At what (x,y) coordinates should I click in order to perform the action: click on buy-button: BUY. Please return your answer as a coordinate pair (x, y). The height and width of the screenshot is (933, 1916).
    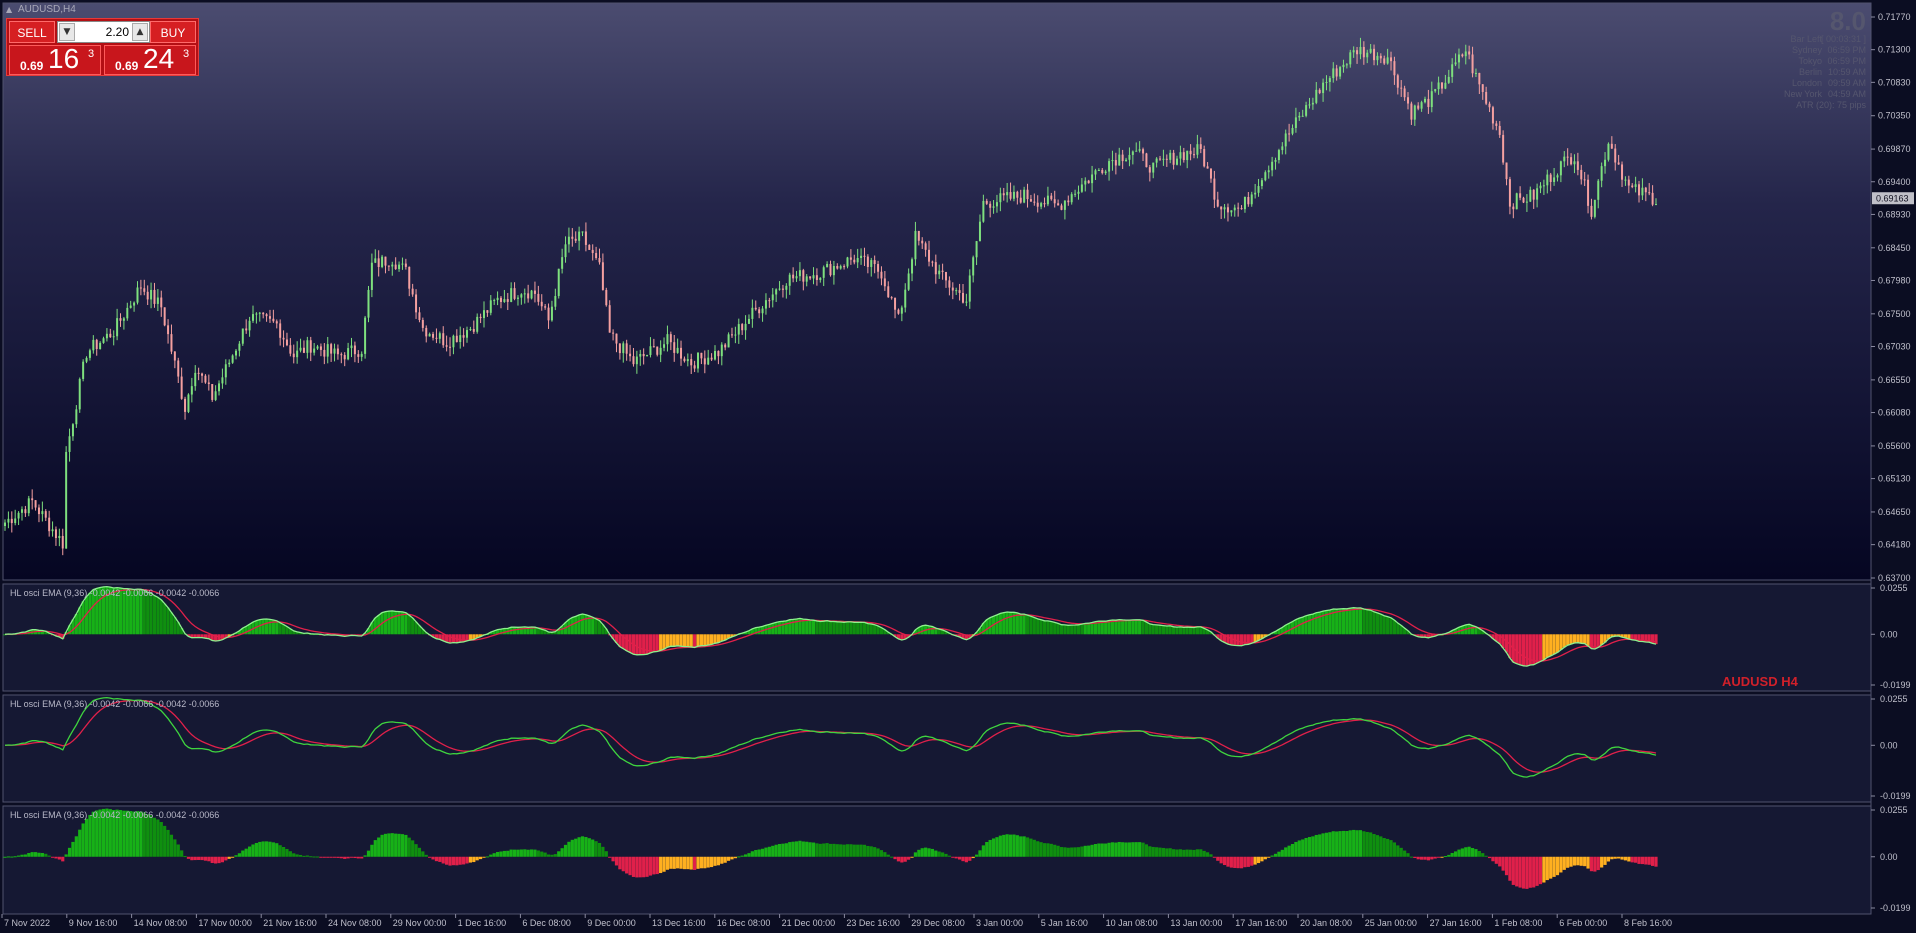
    Looking at the image, I should click on (173, 32).